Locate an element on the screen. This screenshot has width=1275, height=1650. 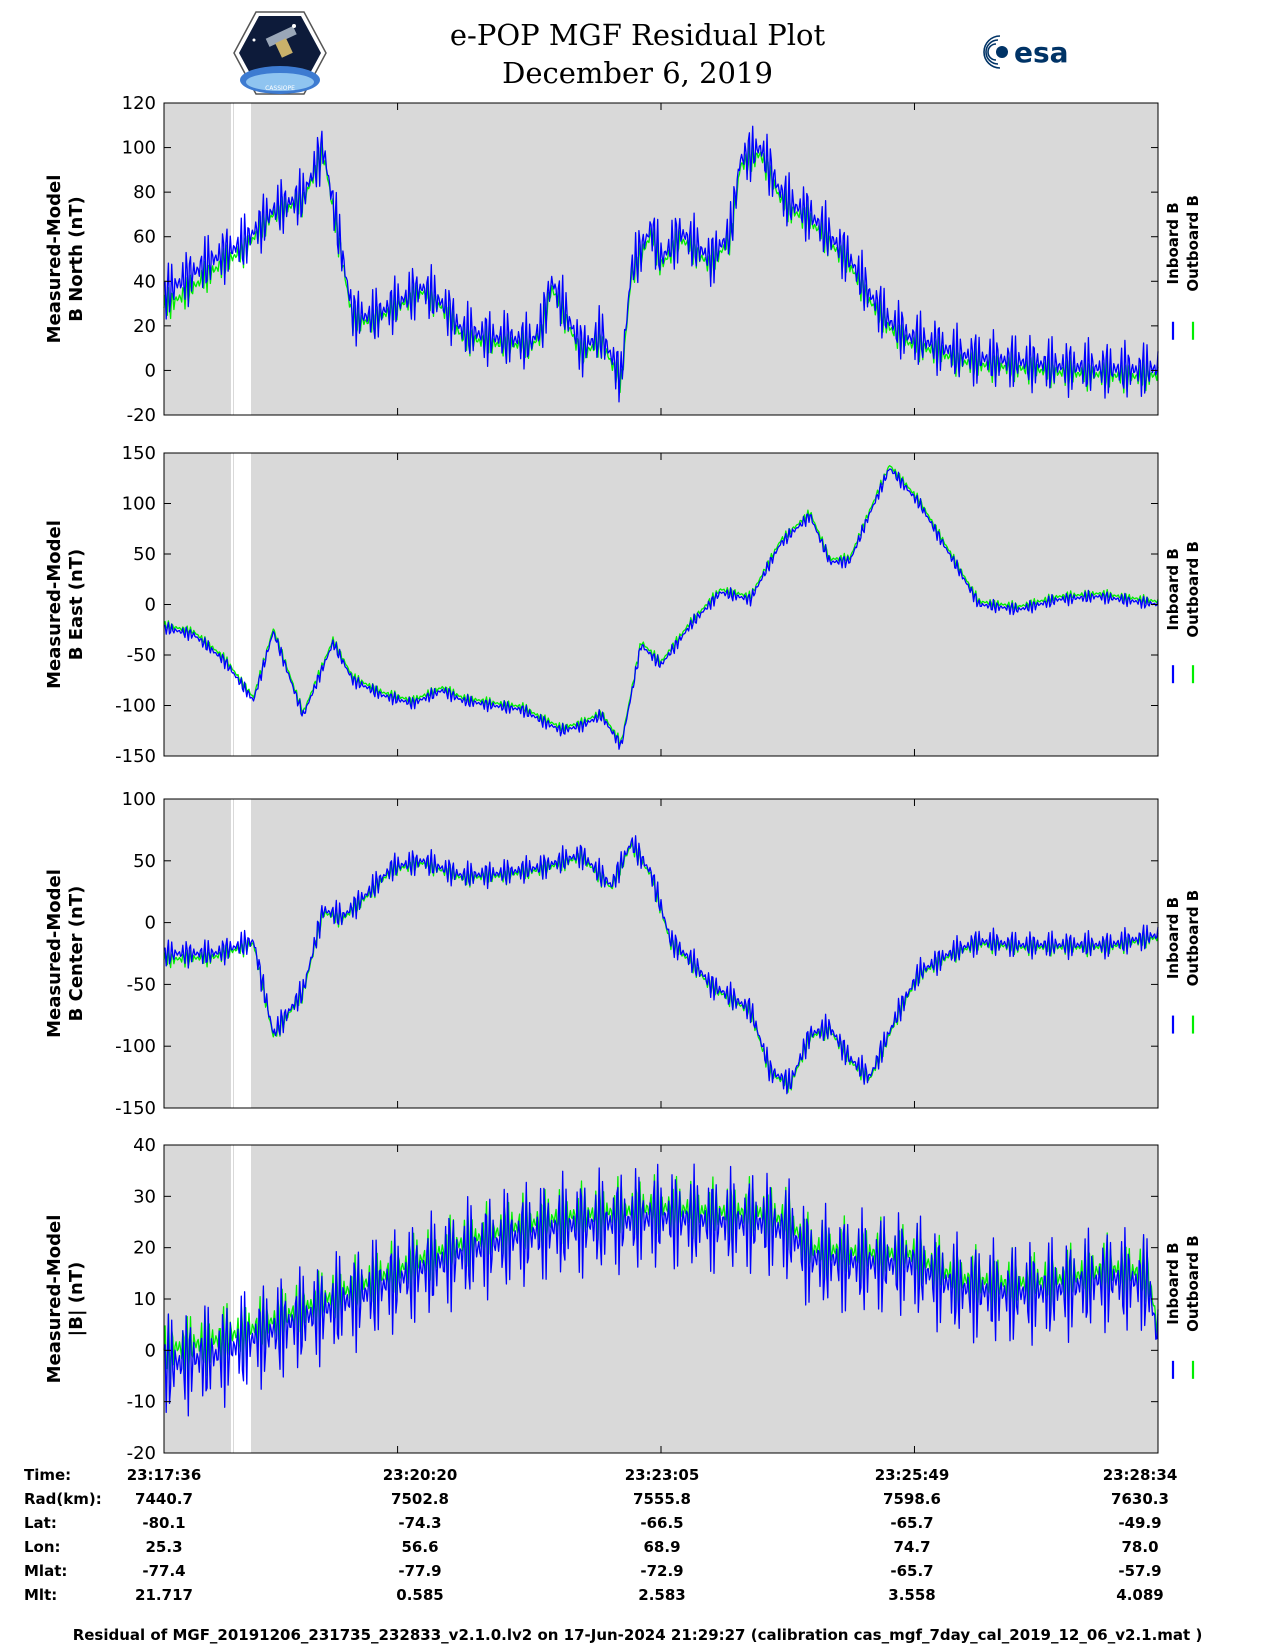
page-title: e-POP MGF Residual Plot December 6, 2019 is located at coordinates (637, 54).